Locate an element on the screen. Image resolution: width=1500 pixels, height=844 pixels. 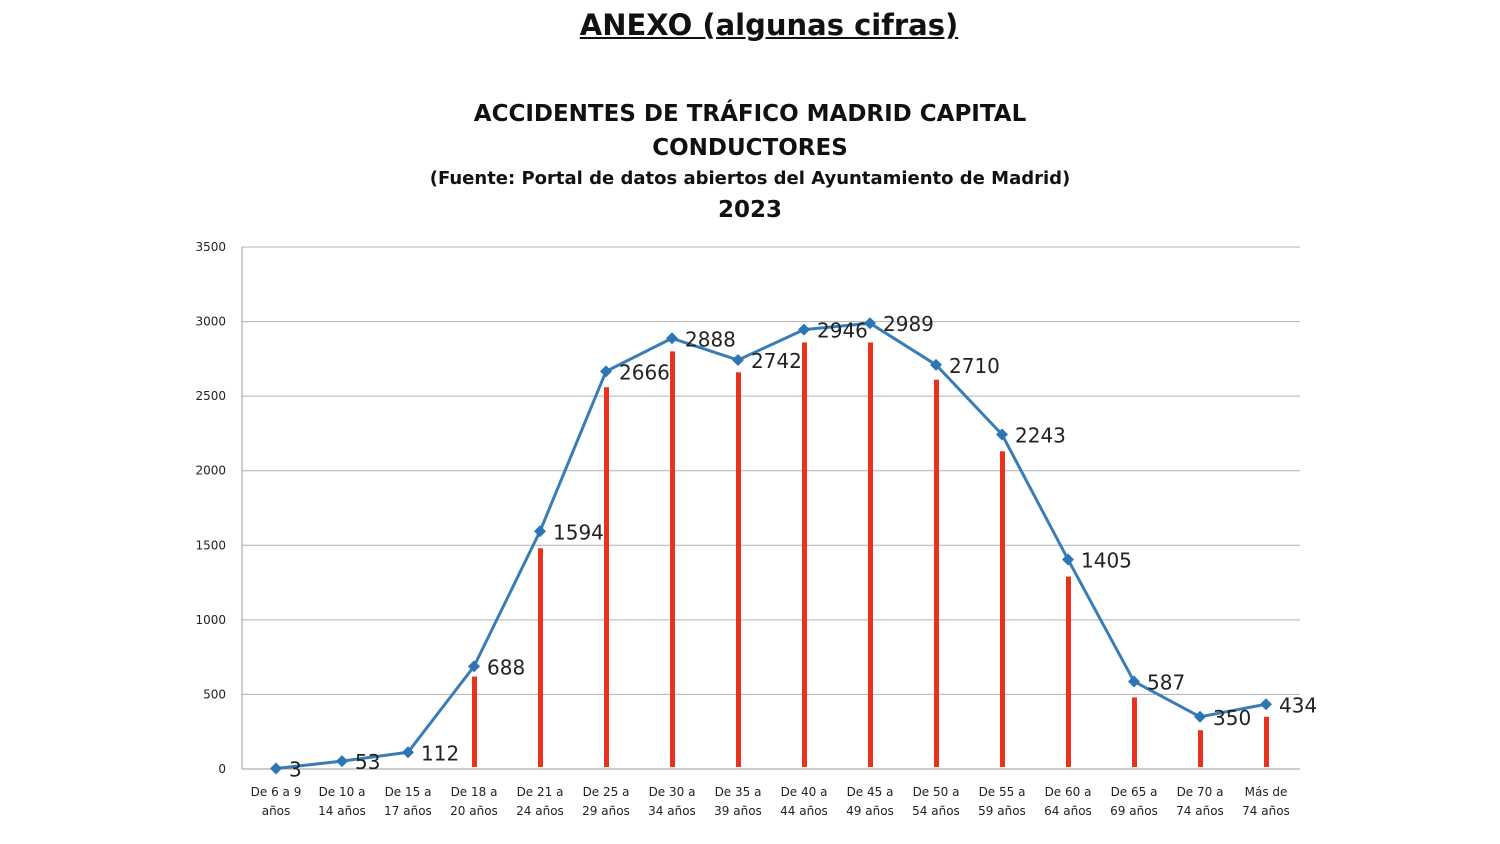
x-tick-label: 29 años is located at coordinates (606, 811).